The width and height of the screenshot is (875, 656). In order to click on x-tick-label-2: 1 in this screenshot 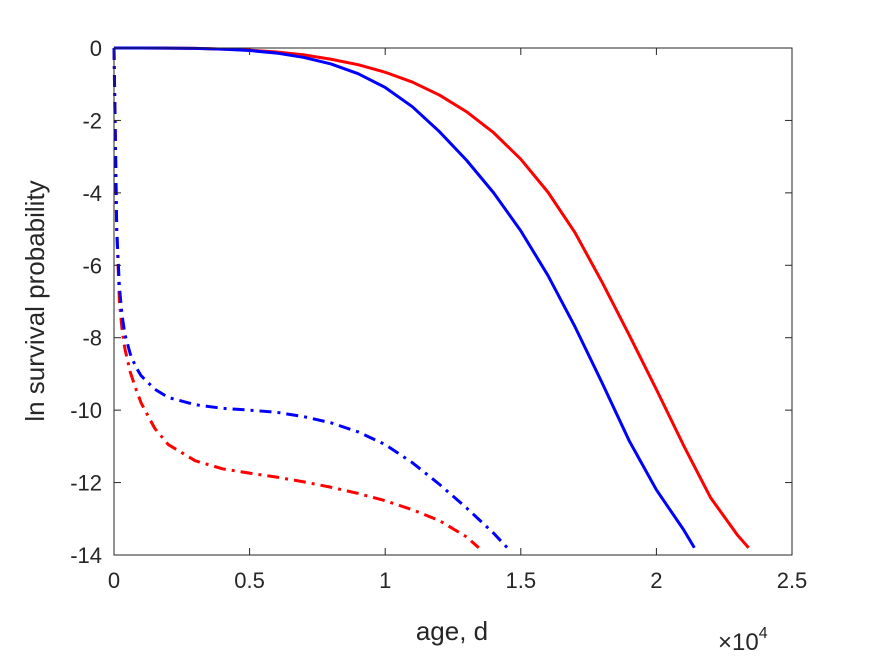, I will do `click(385, 580)`.